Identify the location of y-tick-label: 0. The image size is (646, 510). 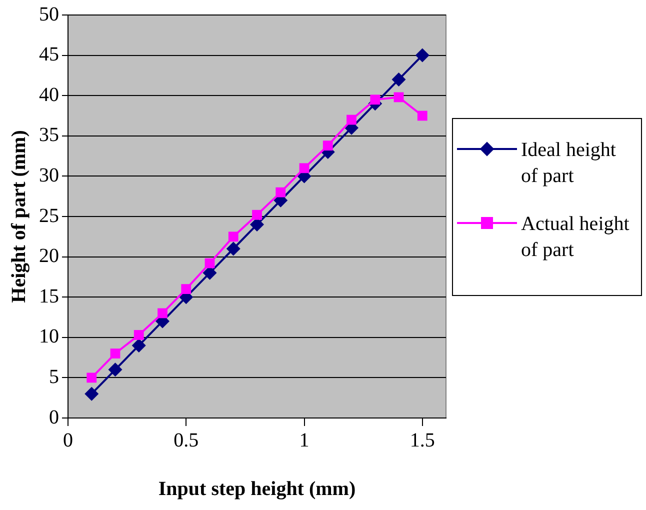
(54, 417).